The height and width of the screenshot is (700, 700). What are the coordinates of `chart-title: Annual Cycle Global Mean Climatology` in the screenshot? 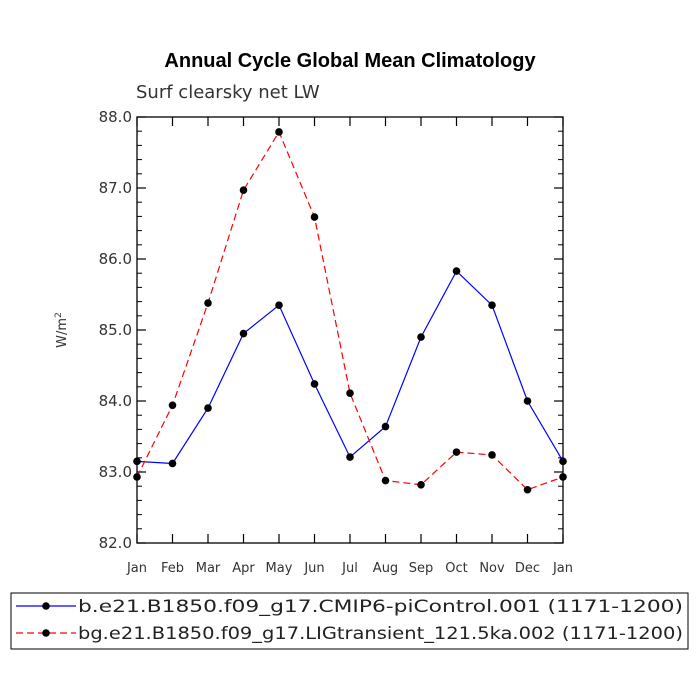 It's located at (350, 61).